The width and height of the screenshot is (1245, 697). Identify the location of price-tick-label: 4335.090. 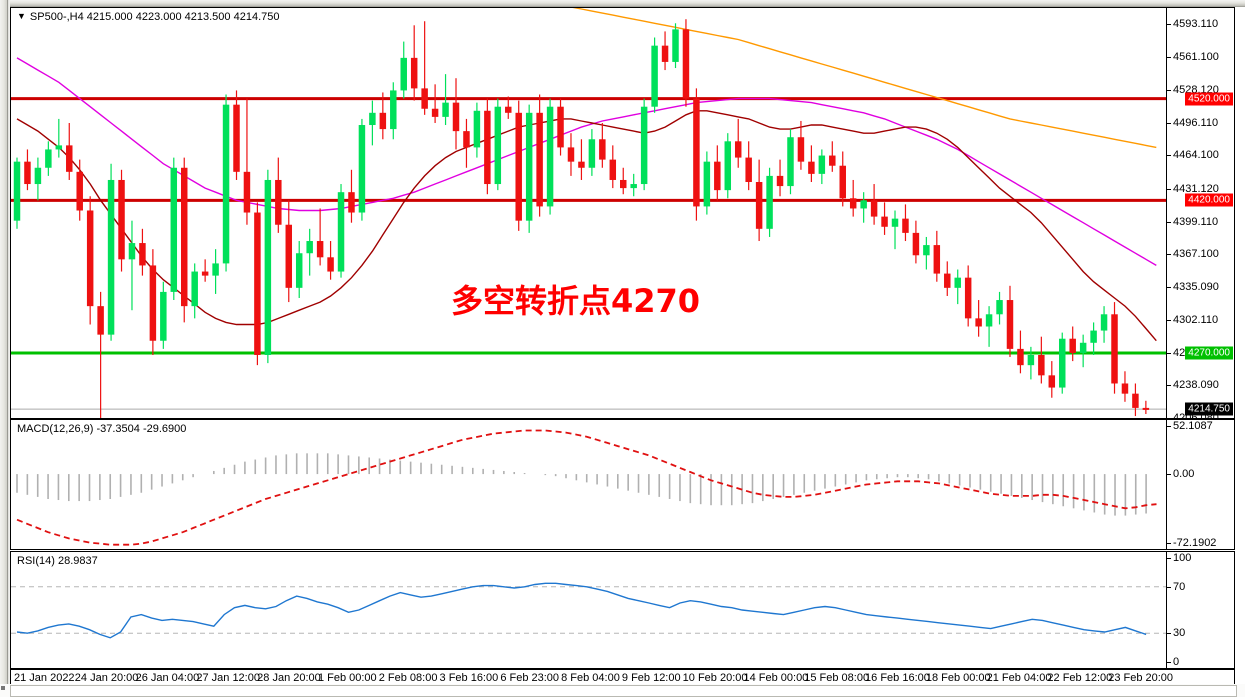
(1196, 286).